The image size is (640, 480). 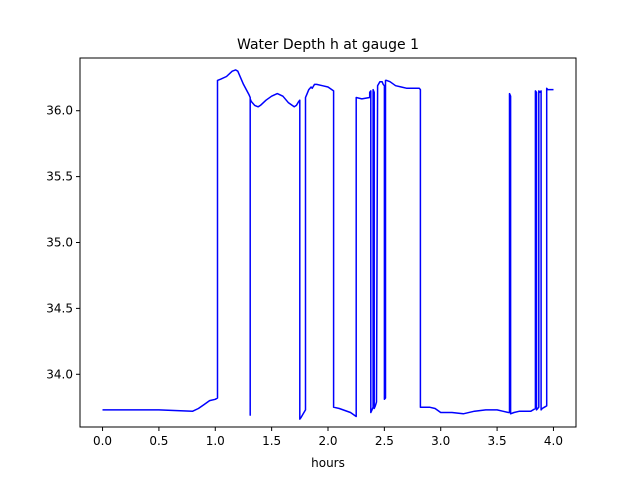 I want to click on x-tick-label: 0.0, so click(x=102, y=441).